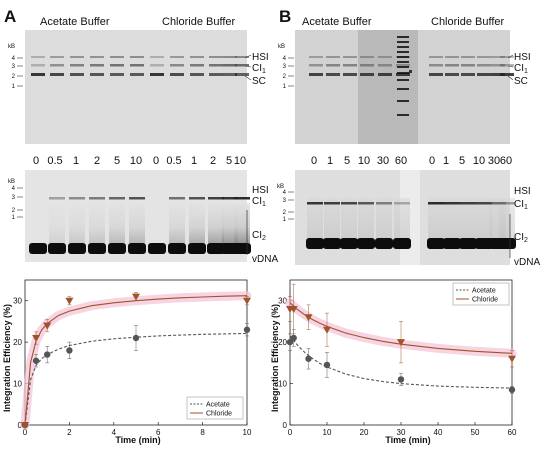 The width and height of the screenshot is (550, 450). What do you see at coordinates (20, 425) in the screenshot?
I see `chart-a-ytick-0: 0` at bounding box center [20, 425].